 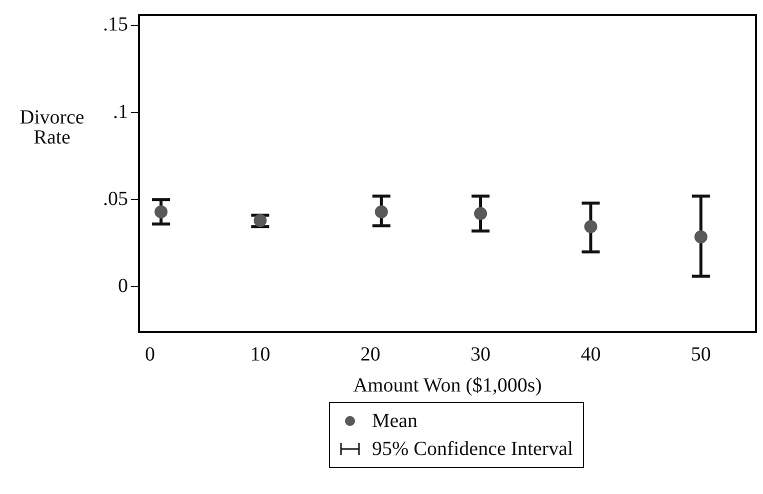 What do you see at coordinates (480, 354) in the screenshot?
I see `x-tick-label: 30` at bounding box center [480, 354].